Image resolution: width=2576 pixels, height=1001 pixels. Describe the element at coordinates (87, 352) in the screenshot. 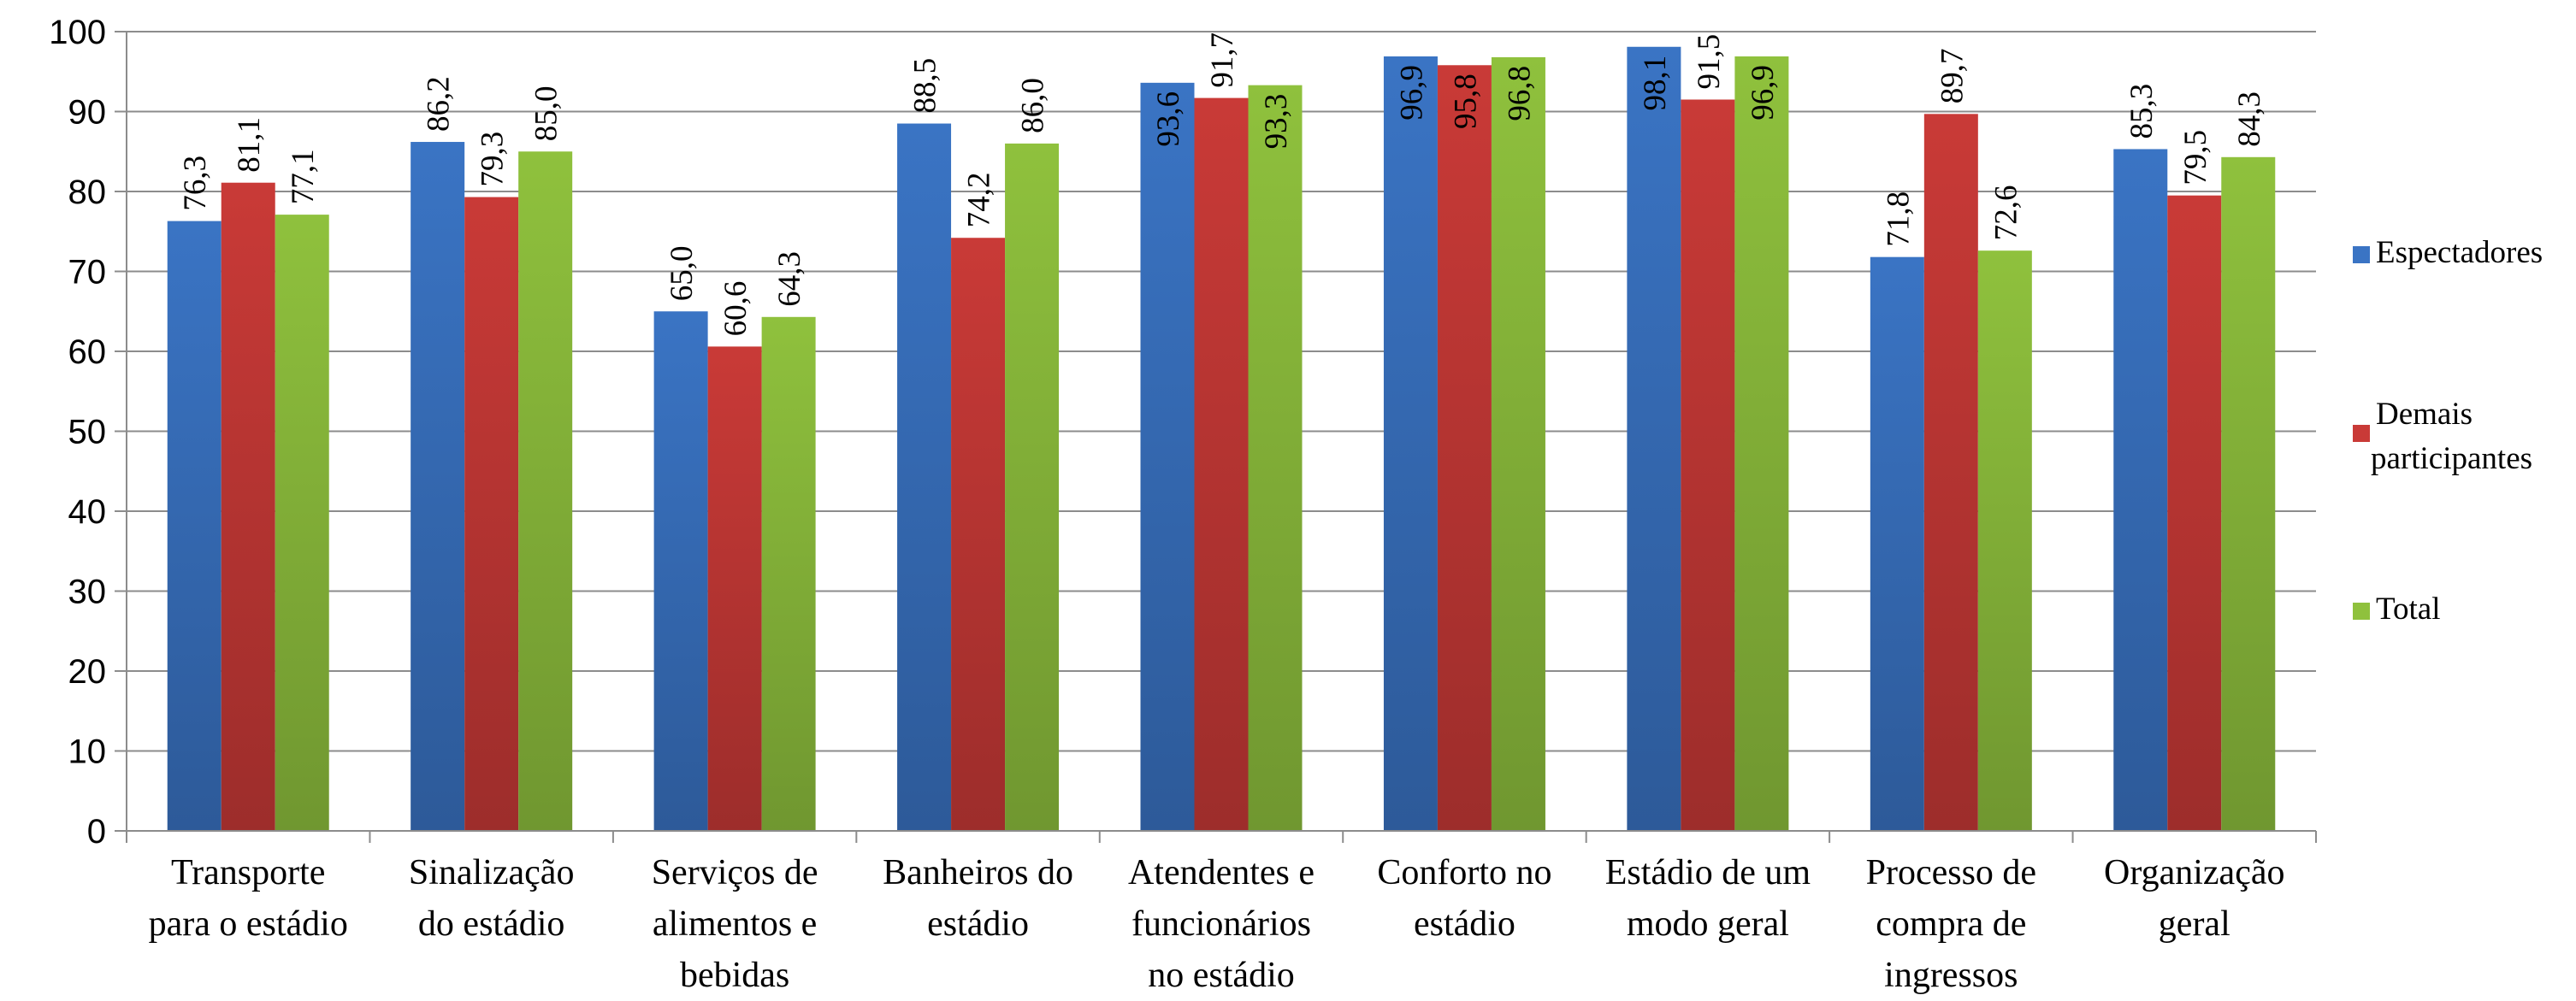

I see `y-tick-label: 60` at that location.